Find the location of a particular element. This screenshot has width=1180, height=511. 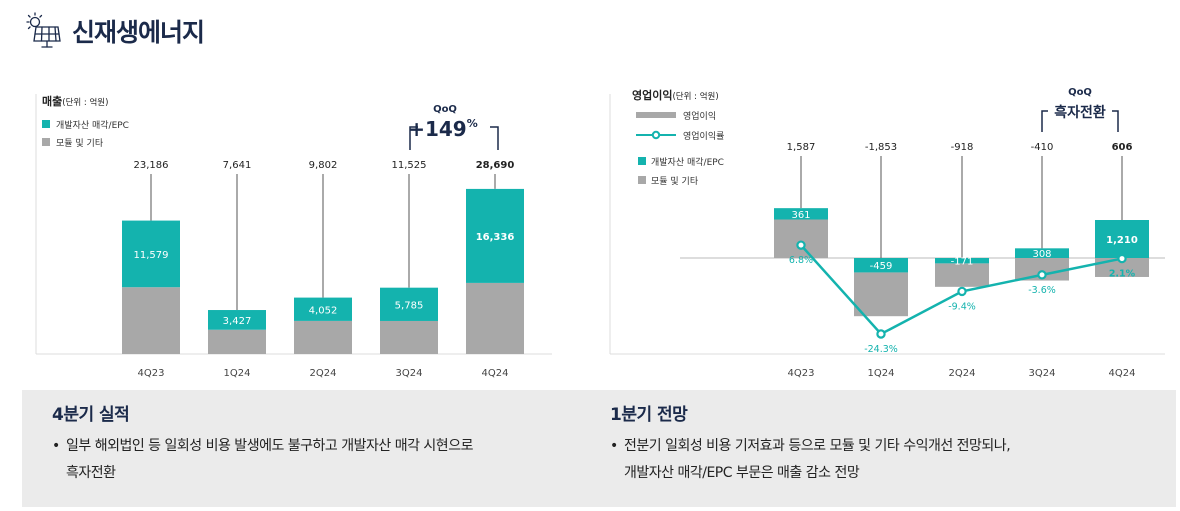

legend-label-development: 개발자산 매각/EPC is located at coordinates (92, 125).